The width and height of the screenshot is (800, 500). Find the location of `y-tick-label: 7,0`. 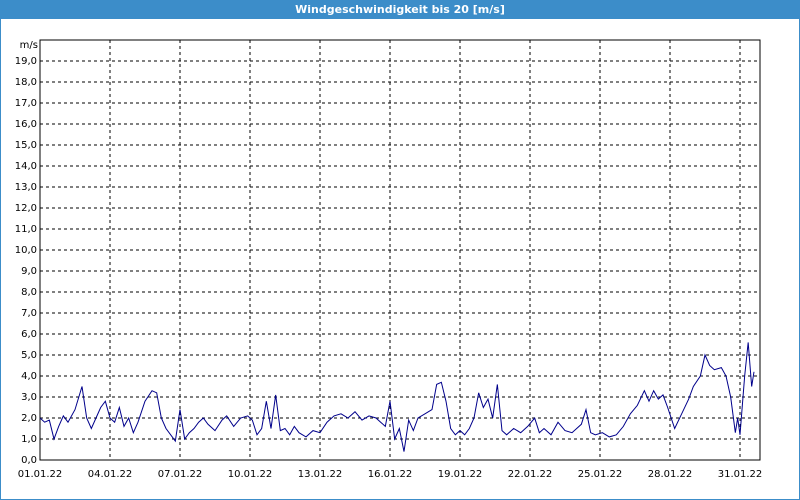

y-tick-label: 7,0 is located at coordinates (29, 313).